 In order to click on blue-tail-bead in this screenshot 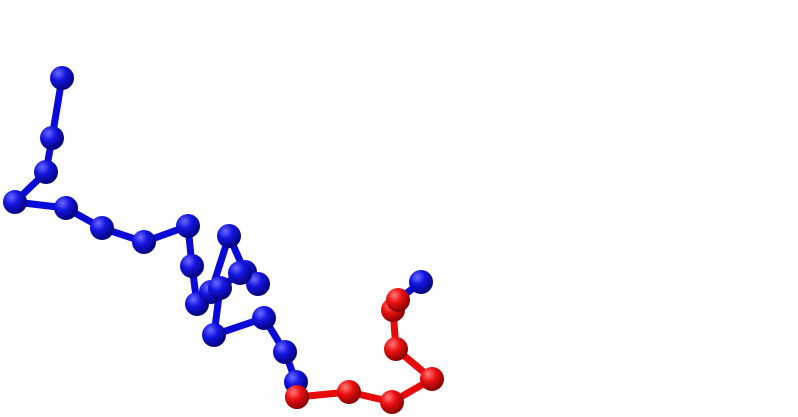, I will do `click(421, 282)`.